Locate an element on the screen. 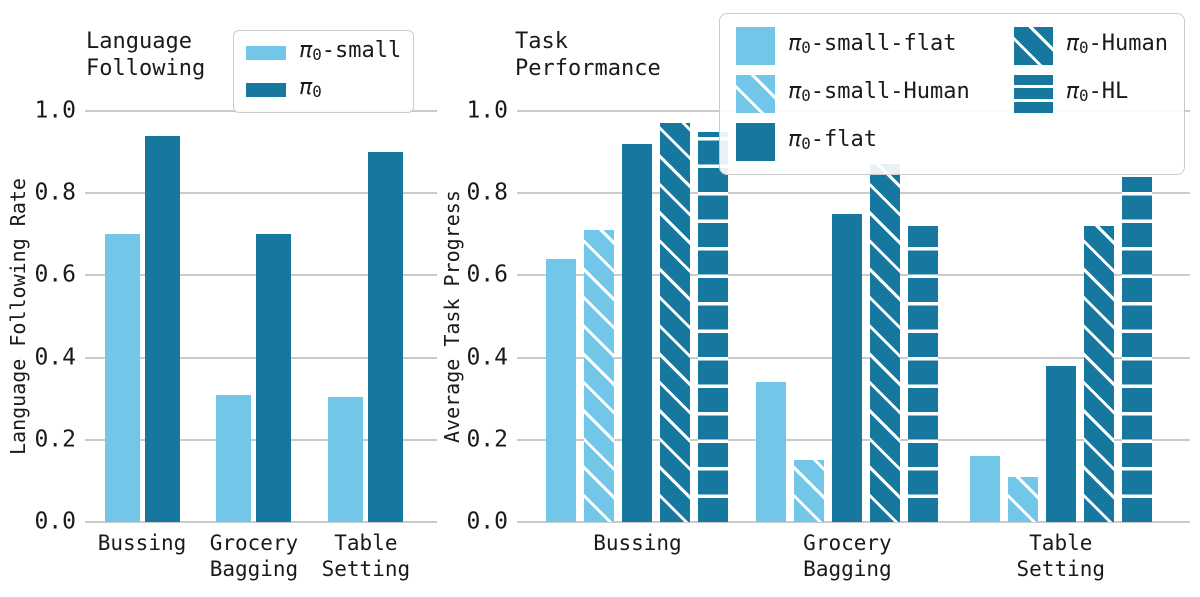  left-y-axis-label: Language Following Rate is located at coordinates (18, 316).